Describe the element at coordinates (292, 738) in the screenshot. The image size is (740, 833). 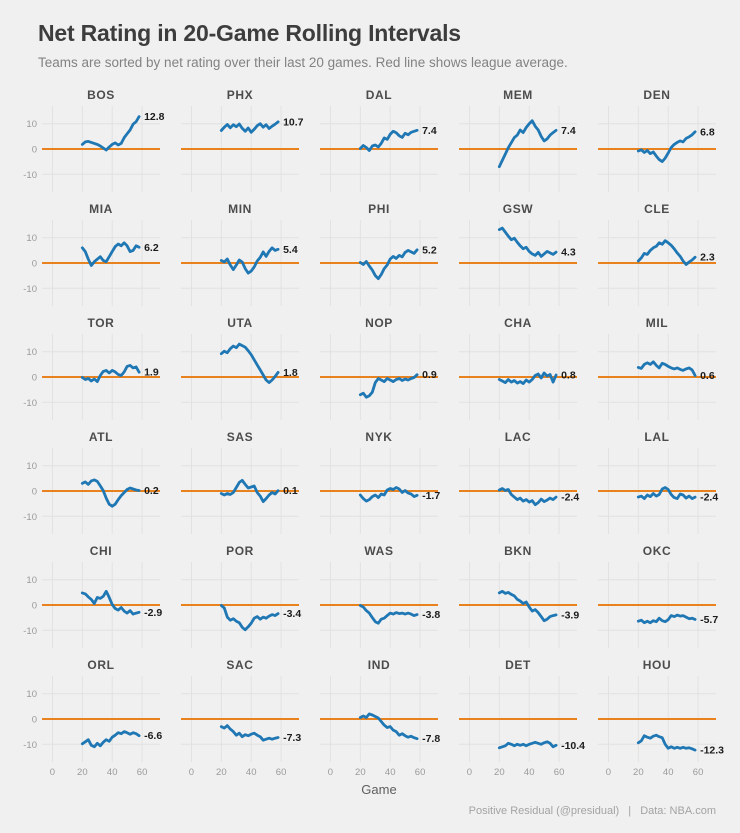
I see `end-value-label: -7.3` at that location.